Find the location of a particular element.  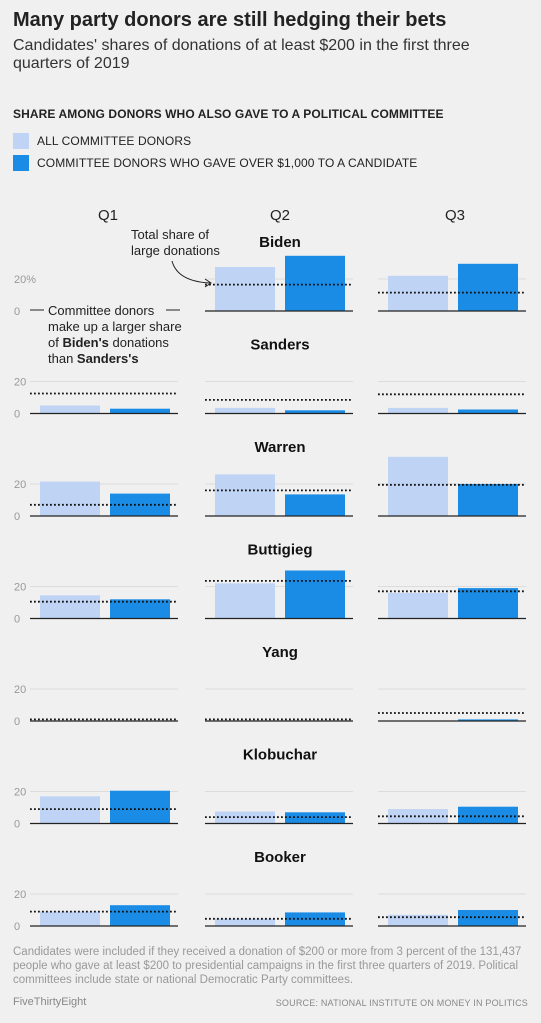

column-header-q1: Q1 is located at coordinates (108, 215).